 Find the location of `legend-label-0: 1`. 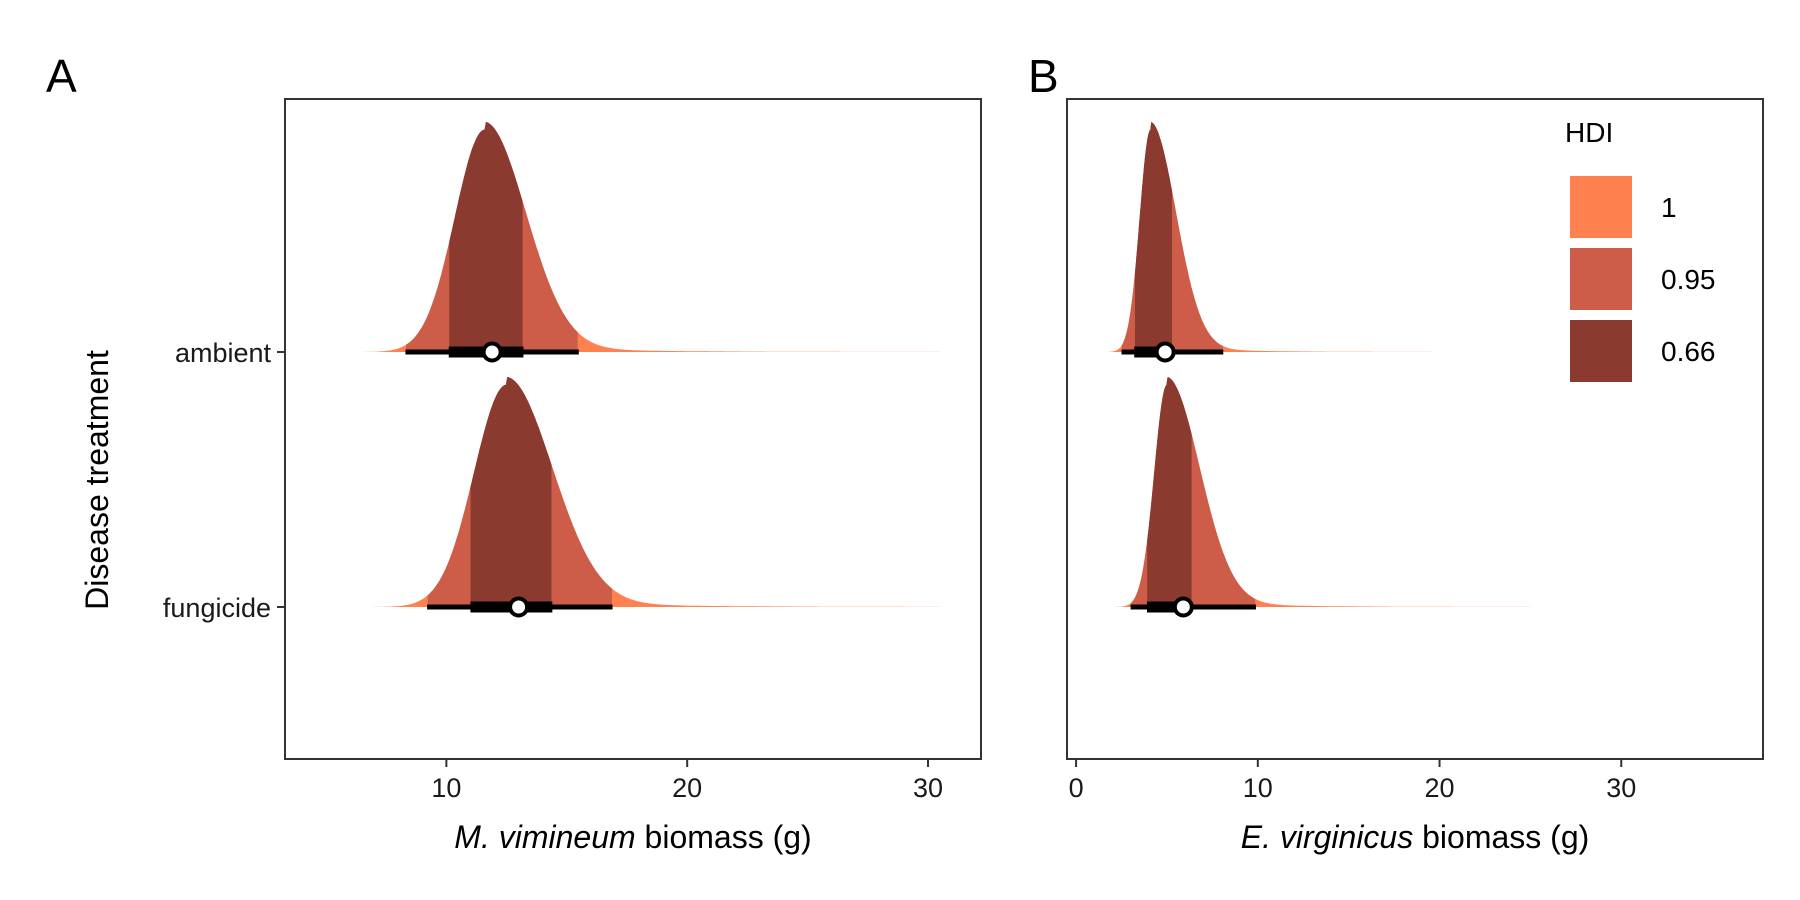

legend-label-0: 1 is located at coordinates (1669, 207).